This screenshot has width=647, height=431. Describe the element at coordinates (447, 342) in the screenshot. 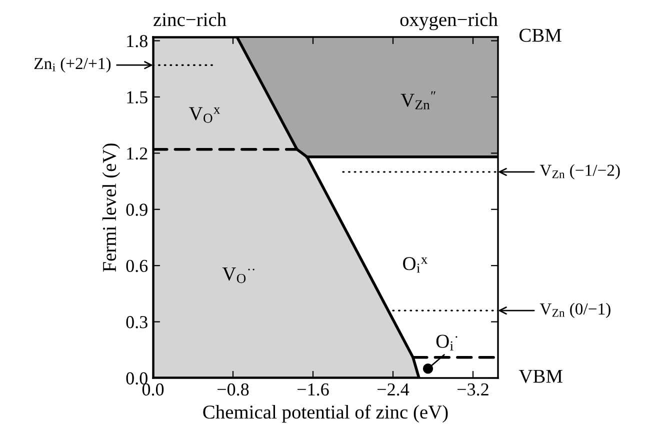

I see `series-label: O$_{i}$$^{·}$` at that location.